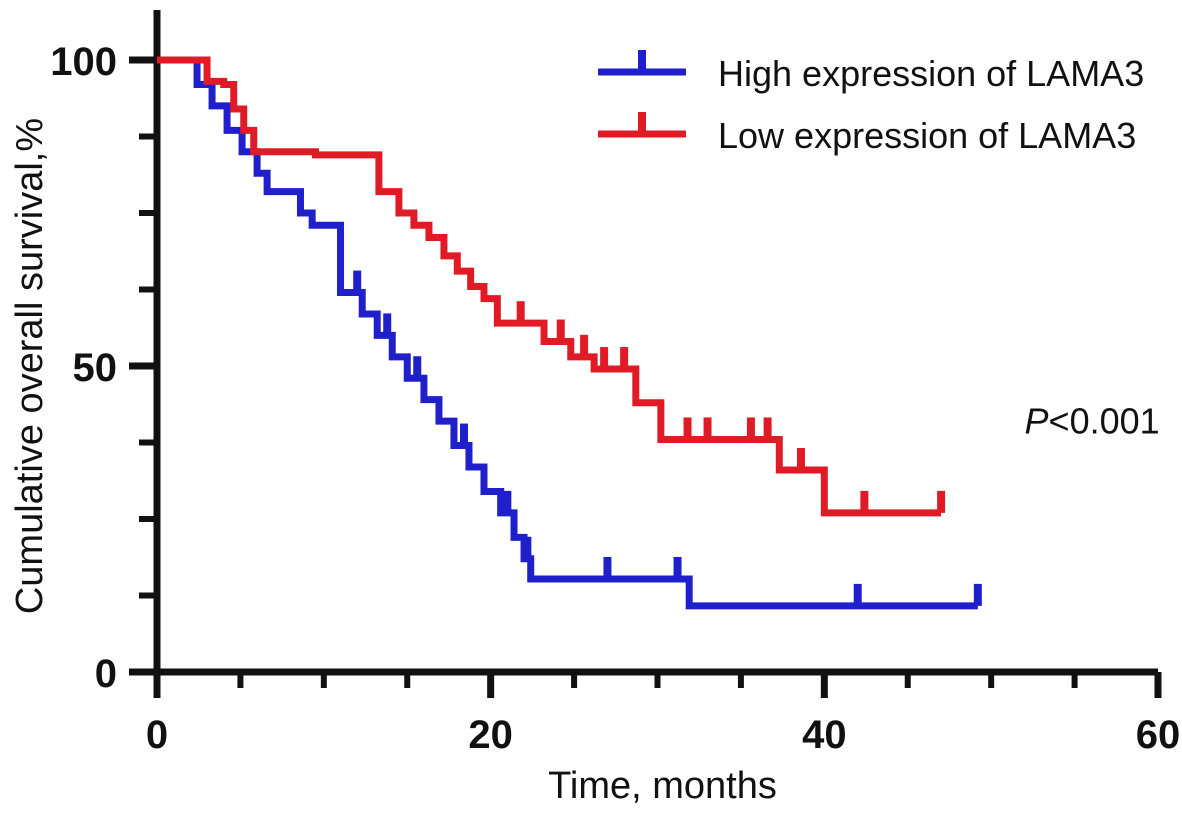 This screenshot has width=1182, height=814. I want to click on annotations: P<0.001, so click(1092, 420).